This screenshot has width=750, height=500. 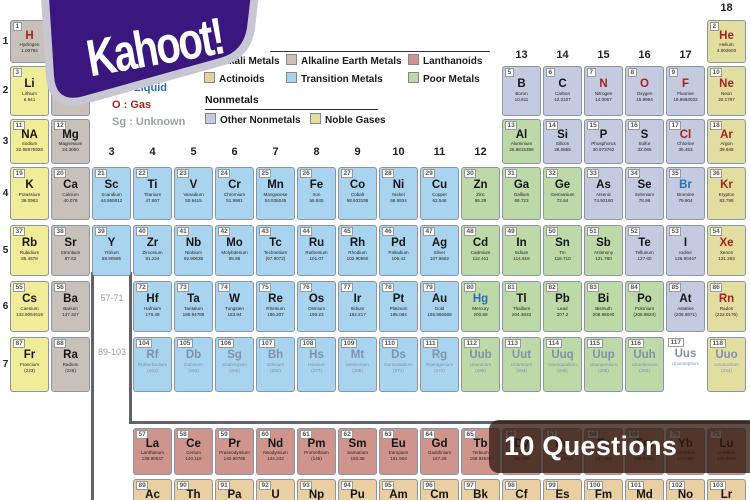 What do you see at coordinates (511, 485) in the screenshot?
I see `atomic-number-badge: 98` at bounding box center [511, 485].